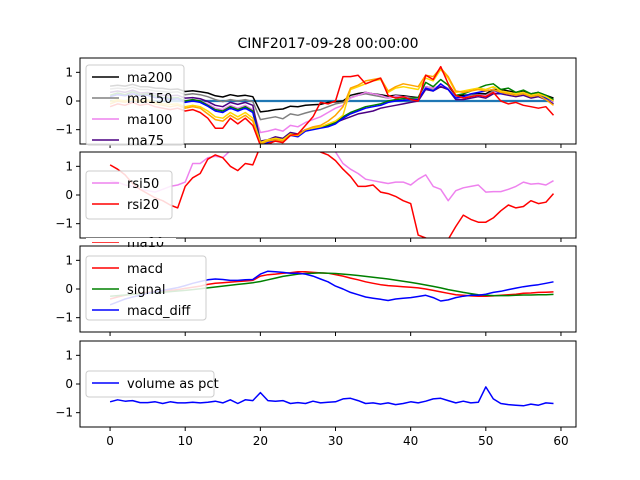 This screenshot has height=480, width=640. I want to click on legend: ma200 ma150 ma100 ma75, so click(135, 106).